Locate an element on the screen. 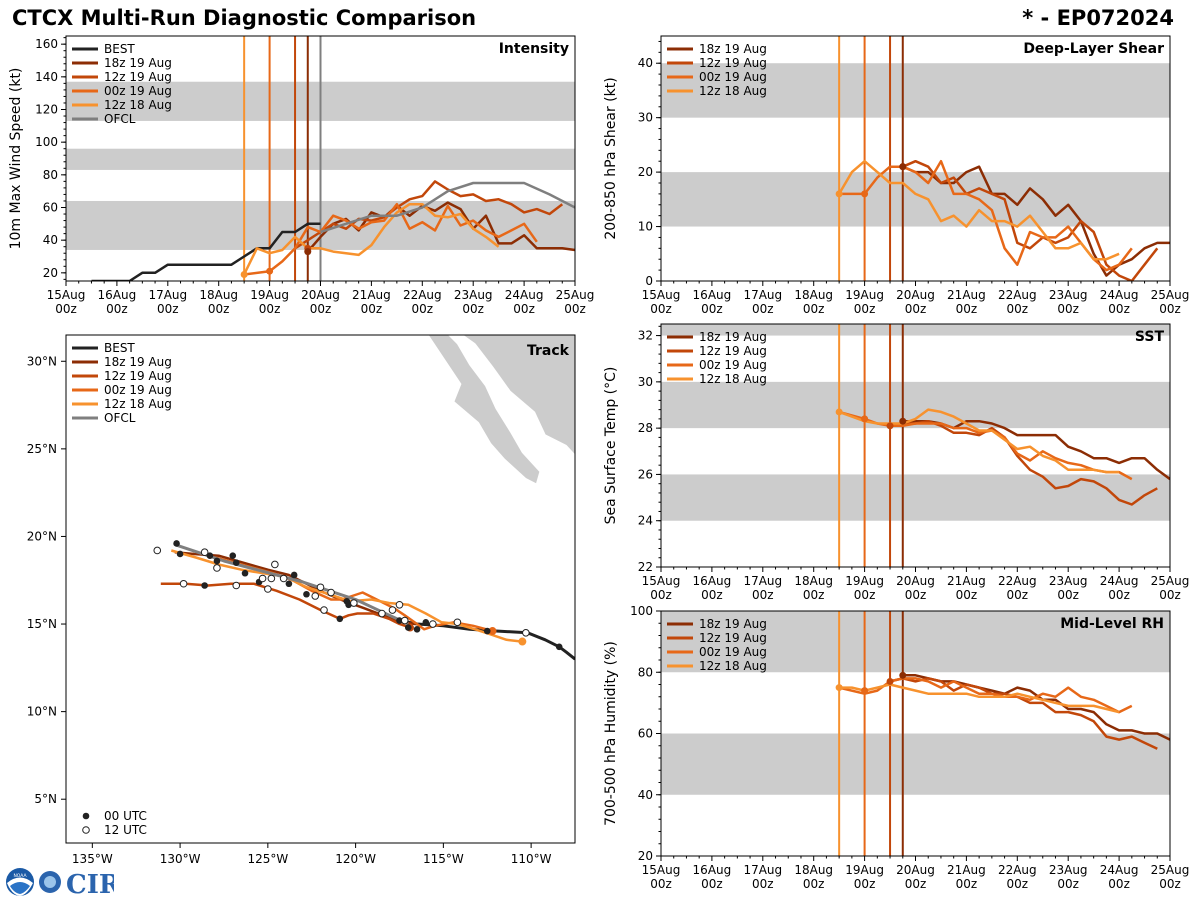  rh-title: Mid-Level RH is located at coordinates (1112, 624).